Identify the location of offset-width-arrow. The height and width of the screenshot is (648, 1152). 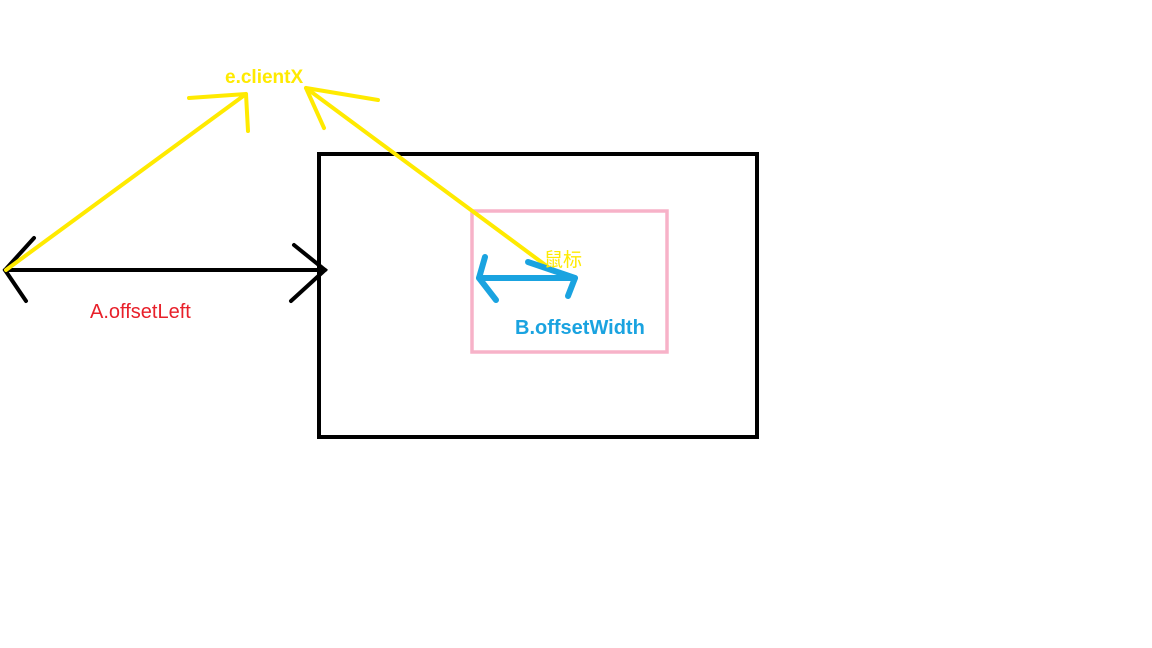
(527, 278).